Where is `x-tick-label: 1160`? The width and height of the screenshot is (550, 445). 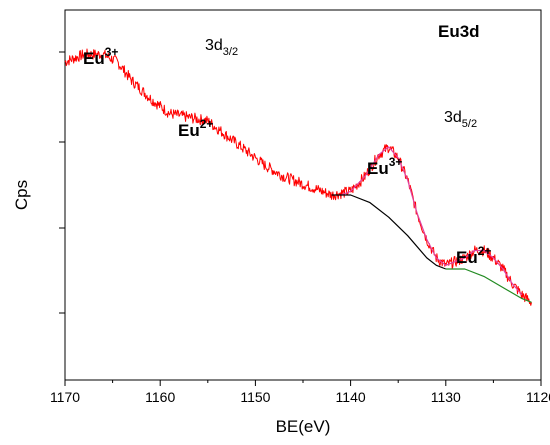 x-tick-label: 1160 is located at coordinates (160, 397).